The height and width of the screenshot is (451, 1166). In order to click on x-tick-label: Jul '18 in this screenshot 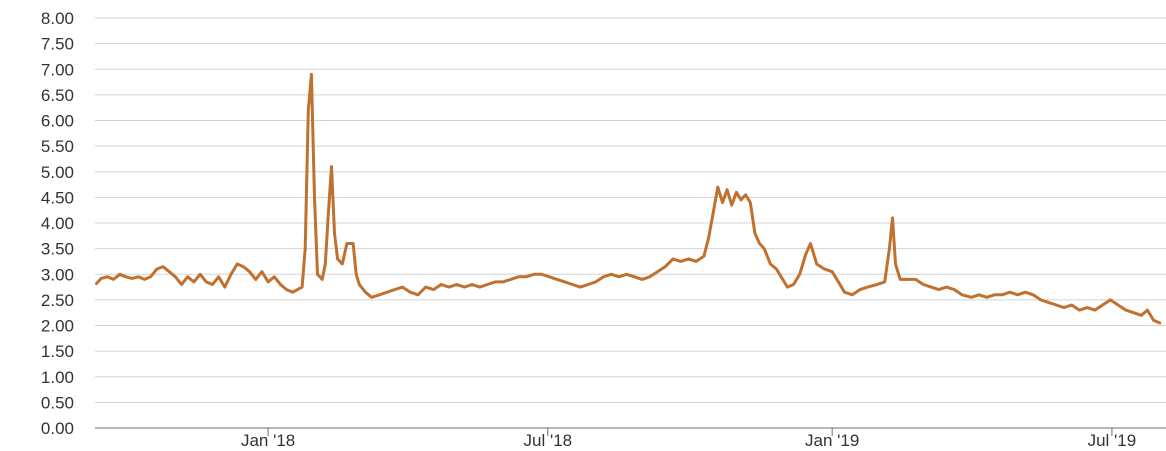, I will do `click(548, 440)`.